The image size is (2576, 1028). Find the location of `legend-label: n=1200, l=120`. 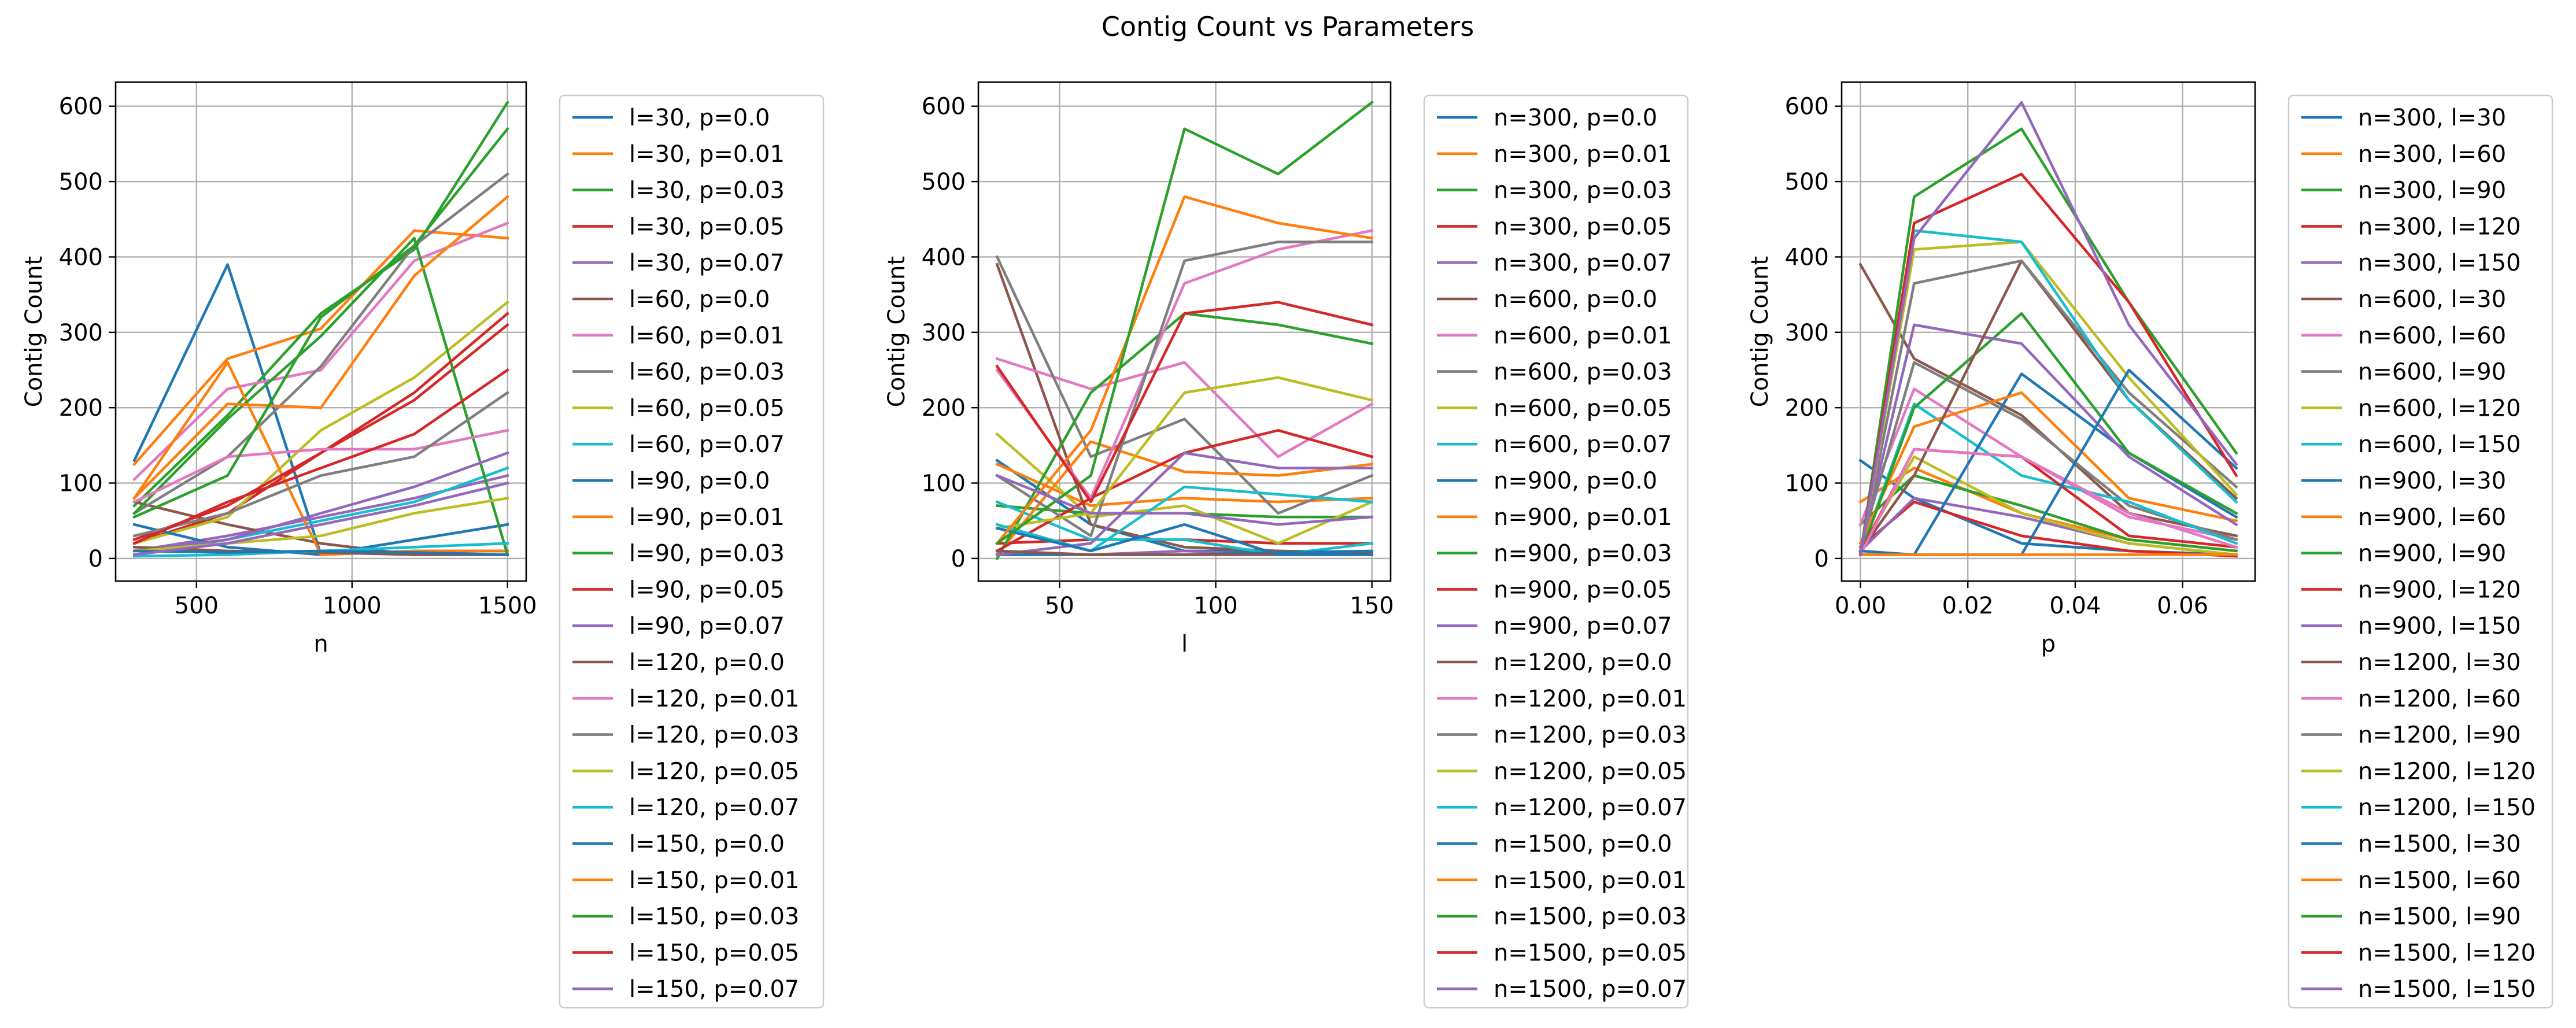

legend-label: n=1200, l=120 is located at coordinates (2447, 771).